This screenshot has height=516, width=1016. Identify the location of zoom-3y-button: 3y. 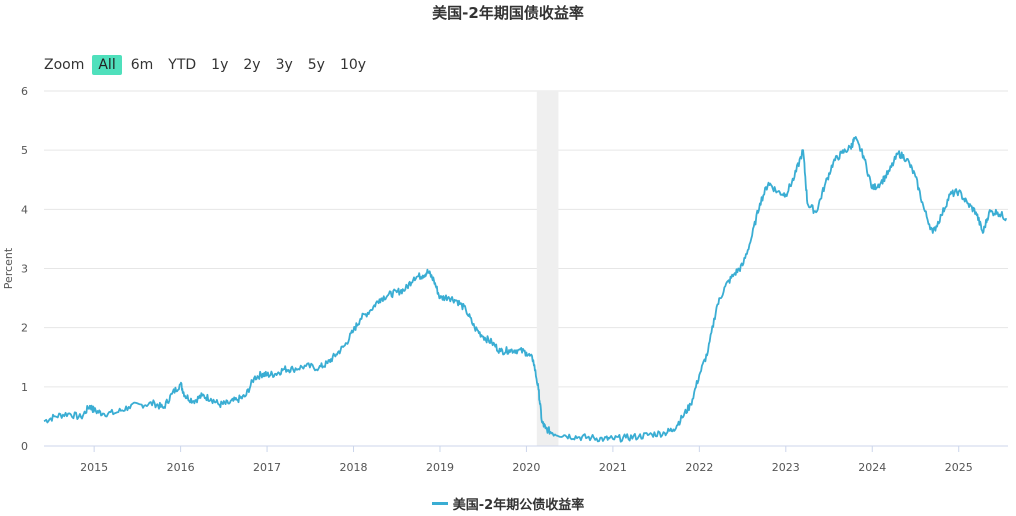
(284, 65).